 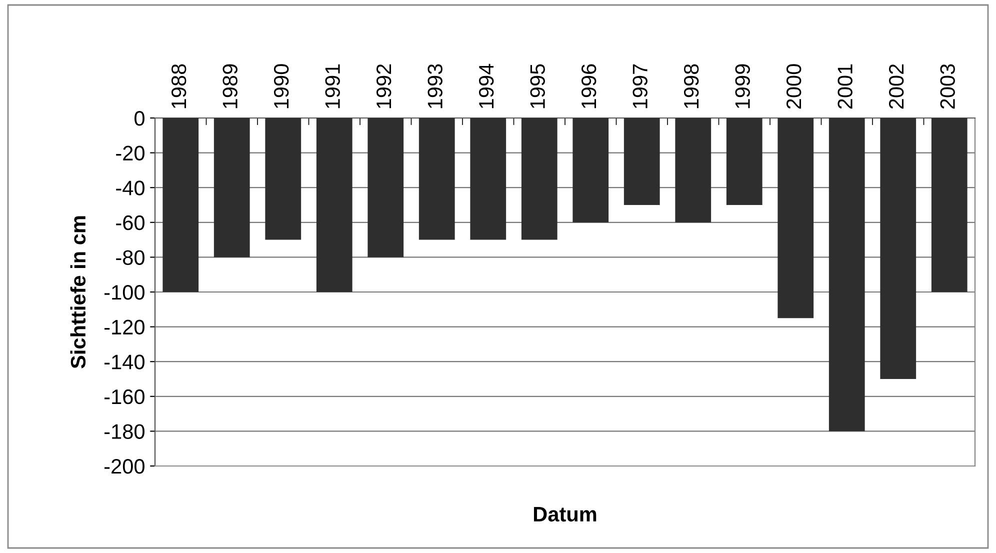 What do you see at coordinates (178, 86) in the screenshot?
I see `x-tick-label: 1988` at bounding box center [178, 86].